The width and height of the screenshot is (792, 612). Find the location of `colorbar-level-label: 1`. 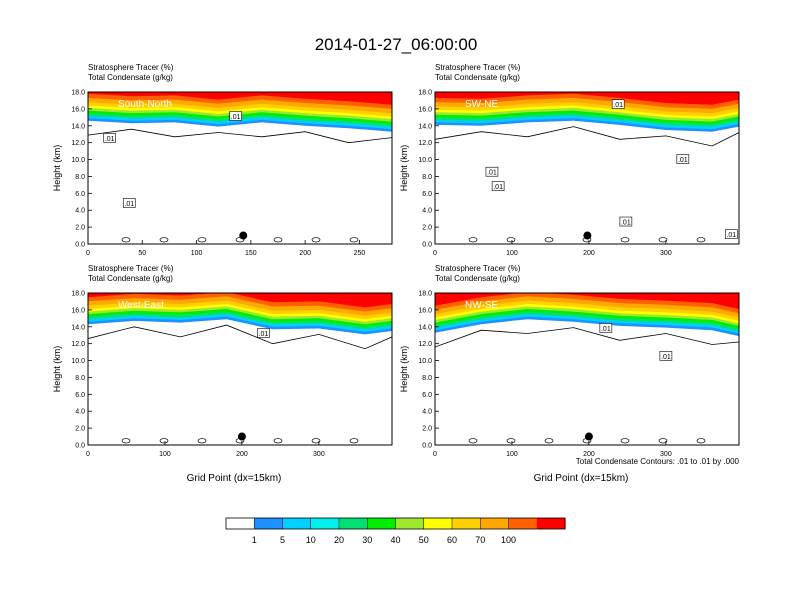

colorbar-level-label: 1 is located at coordinates (254, 540).